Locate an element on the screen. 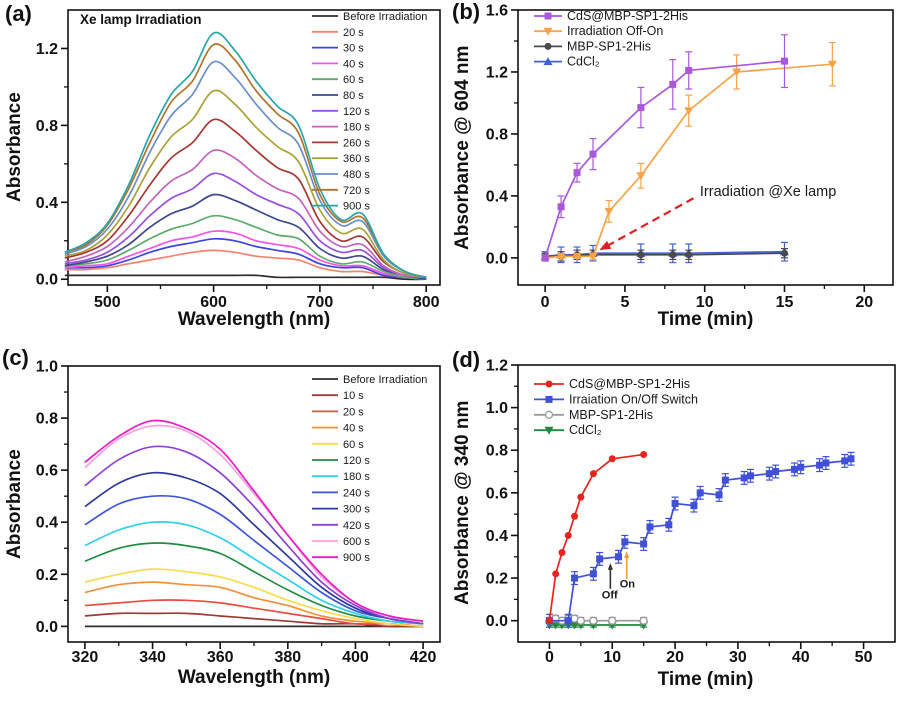 The height and width of the screenshot is (706, 901). x-tick-label: 30 is located at coordinates (738, 657).